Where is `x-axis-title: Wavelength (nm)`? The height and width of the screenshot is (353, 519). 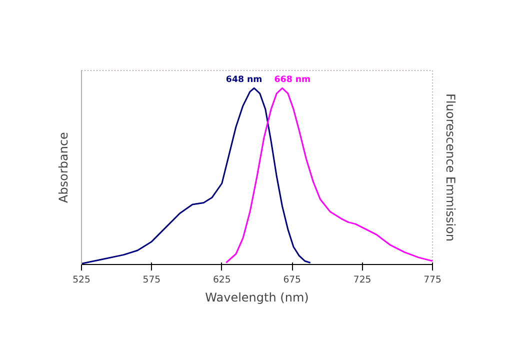
x-axis-title: Wavelength (nm) is located at coordinates (257, 297).